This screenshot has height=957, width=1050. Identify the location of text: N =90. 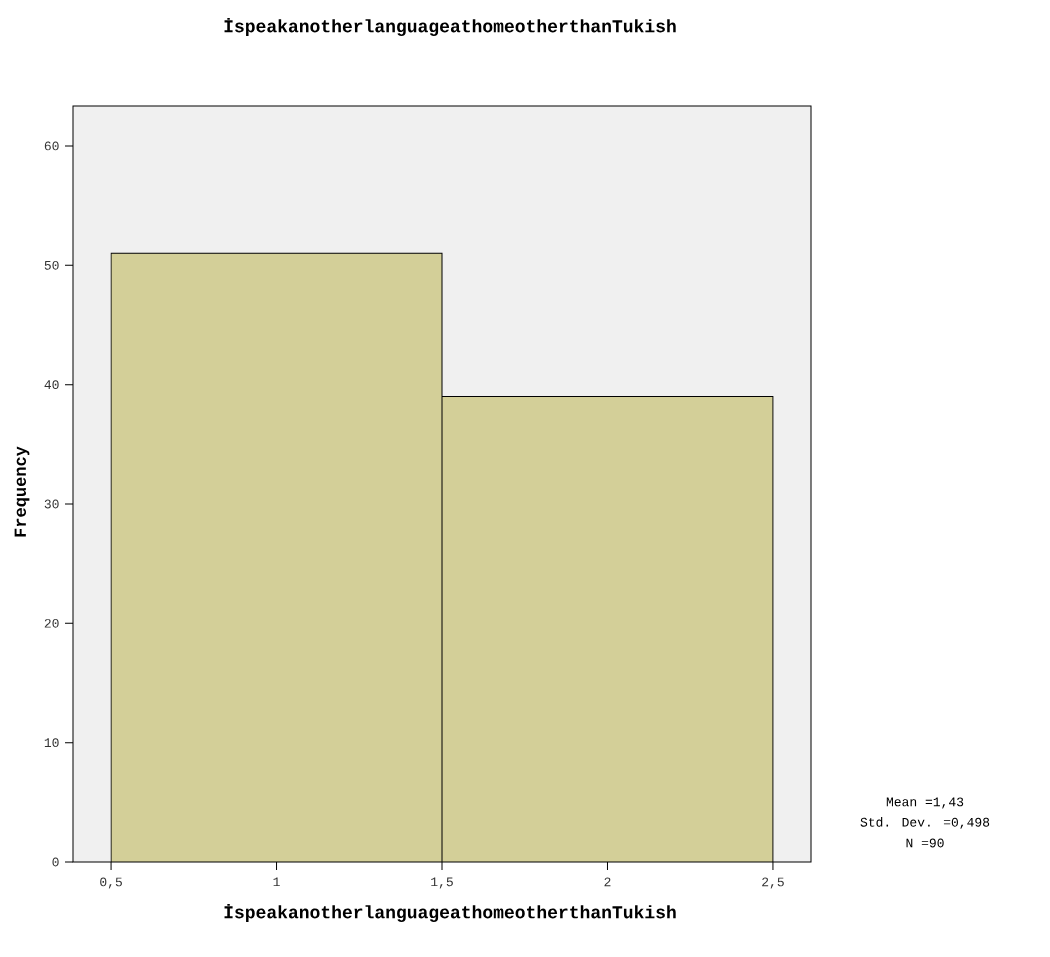
(925, 843).